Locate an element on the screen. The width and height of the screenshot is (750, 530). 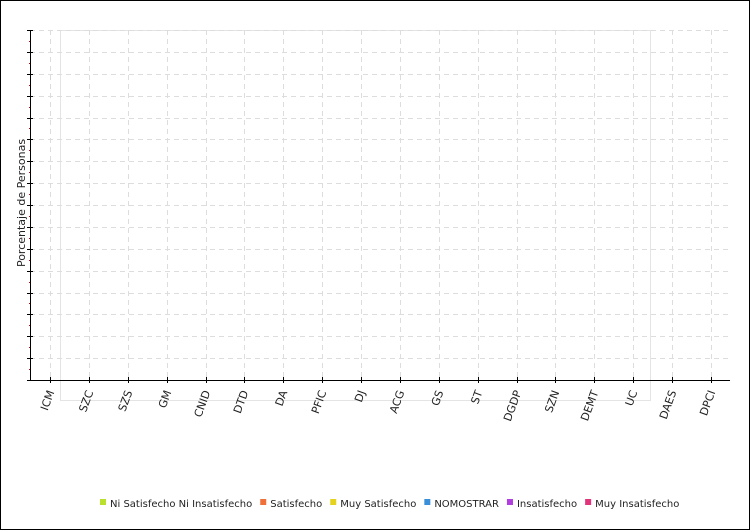
legend-label: Ni Satisfecho Ni Insatisfecho is located at coordinates (181, 504).